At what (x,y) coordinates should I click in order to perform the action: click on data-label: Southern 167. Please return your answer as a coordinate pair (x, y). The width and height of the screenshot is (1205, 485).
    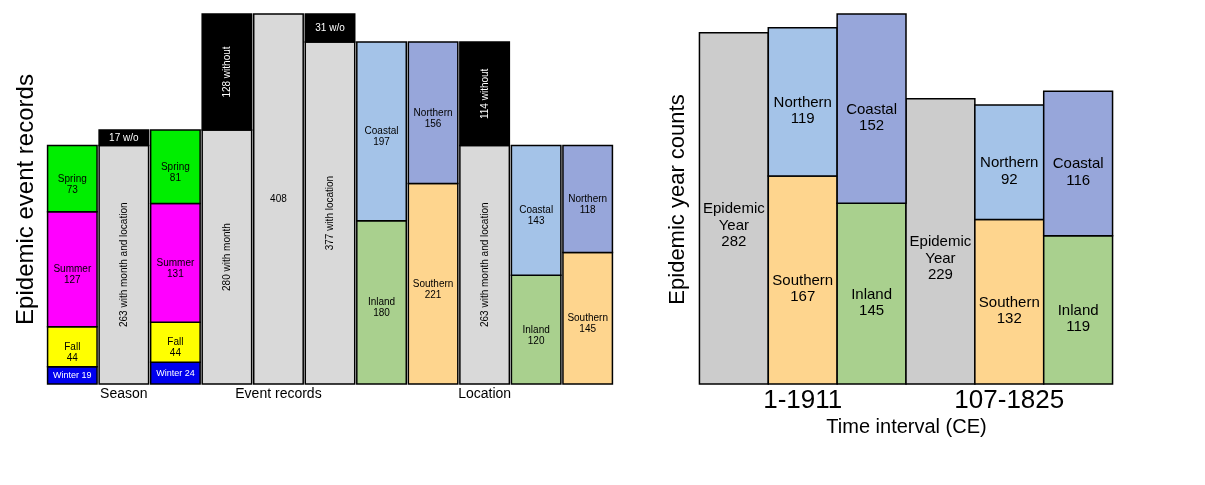
    Looking at the image, I should click on (803, 287).